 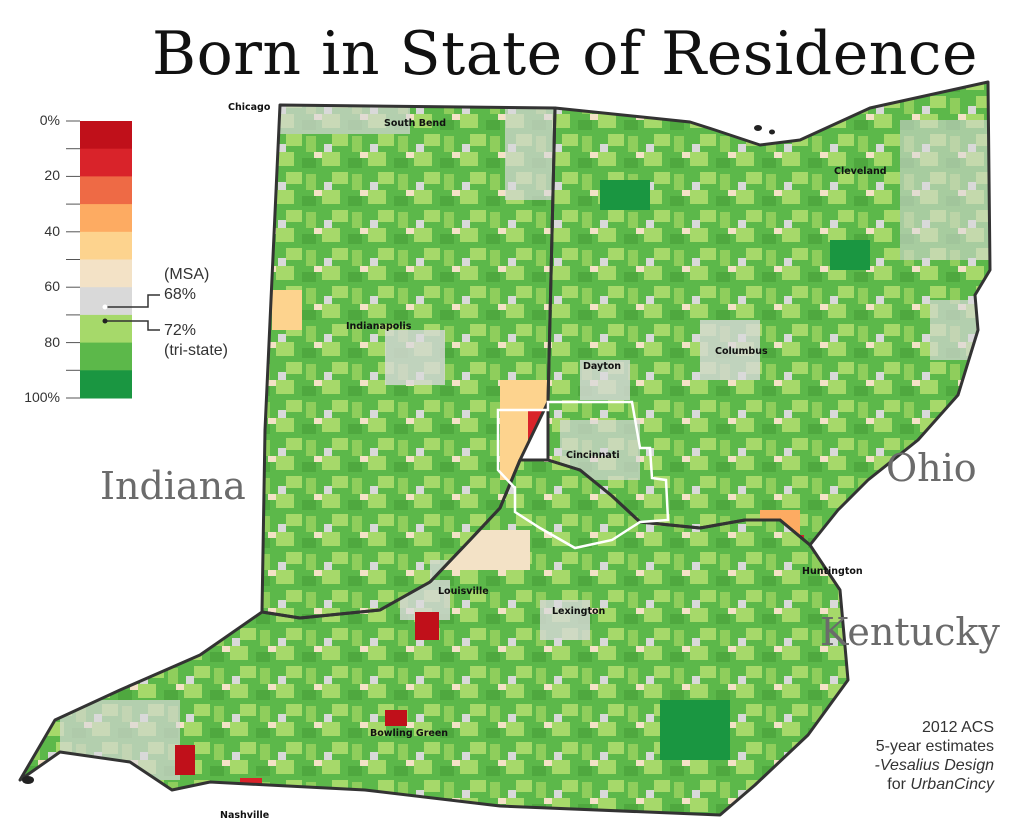 What do you see at coordinates (832, 571) in the screenshot?
I see `city-label-huntington: Huntington` at bounding box center [832, 571].